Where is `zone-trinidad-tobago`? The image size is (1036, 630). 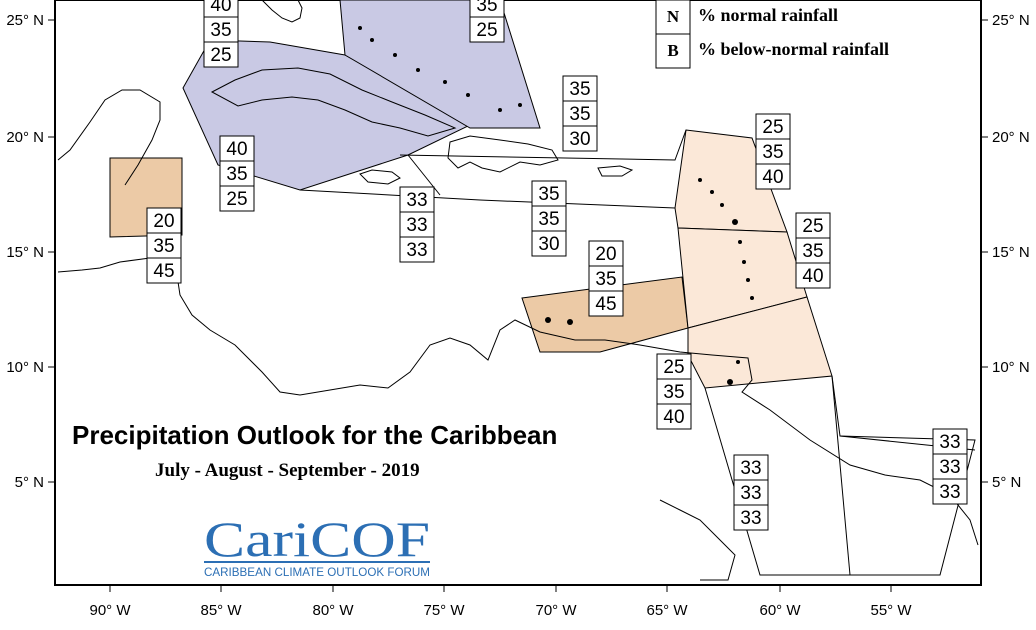
zone-trinidad-tobago is located at coordinates (760, 342).